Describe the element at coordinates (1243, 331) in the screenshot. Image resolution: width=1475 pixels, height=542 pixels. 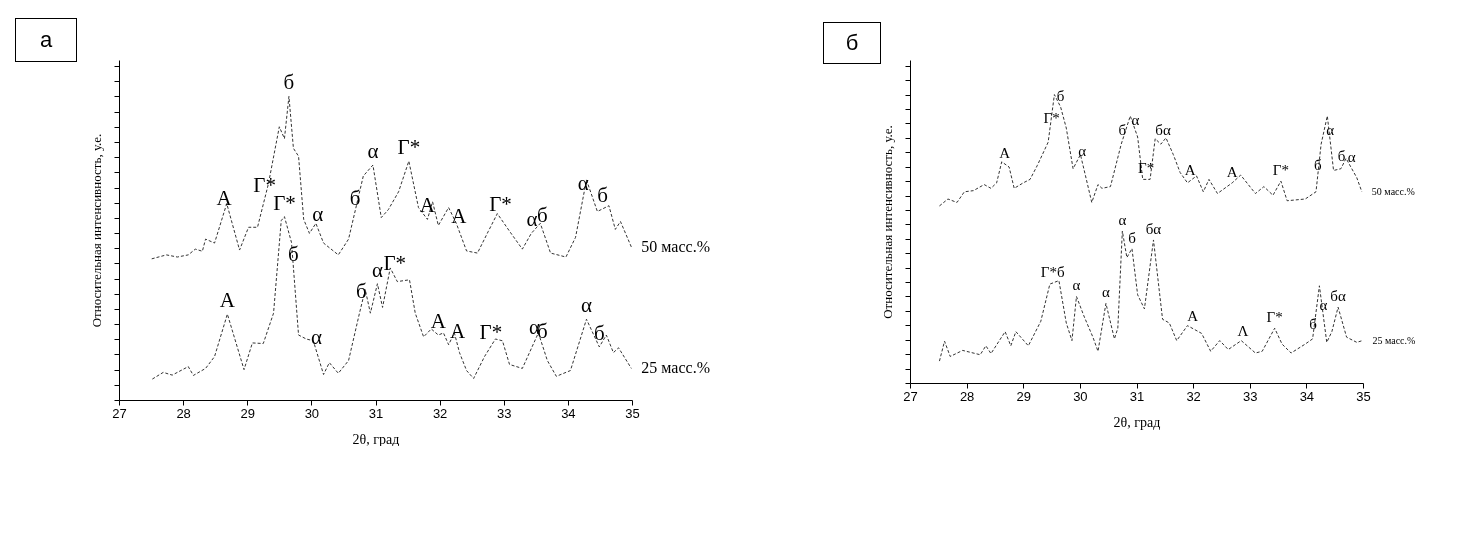
I see `annotation: Λ` at that location.